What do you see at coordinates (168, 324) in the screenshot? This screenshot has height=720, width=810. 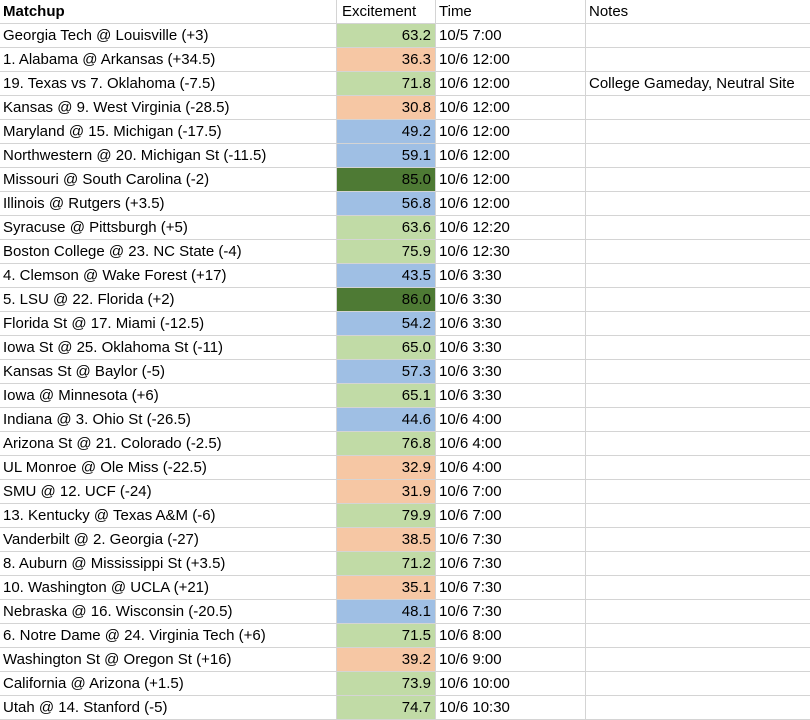 I see `matchup-cell: Florida St @ 17. Miami (-12.5)` at bounding box center [168, 324].